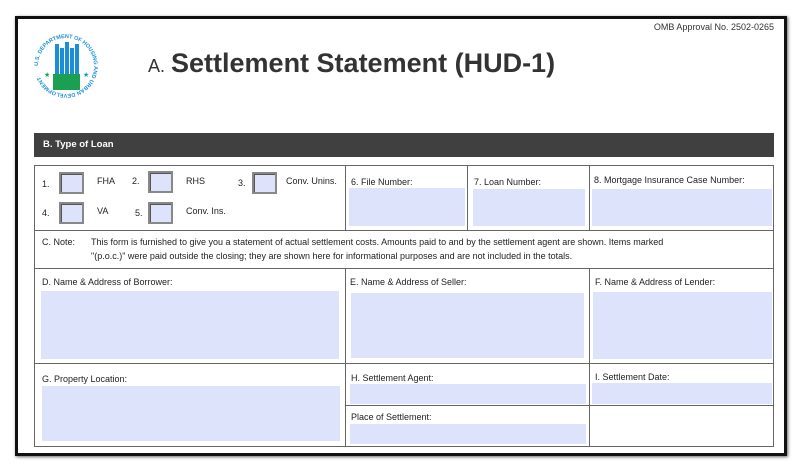 Image resolution: width=800 pixels, height=468 pixels. I want to click on place-cell: Place of Settlement:, so click(467, 426).